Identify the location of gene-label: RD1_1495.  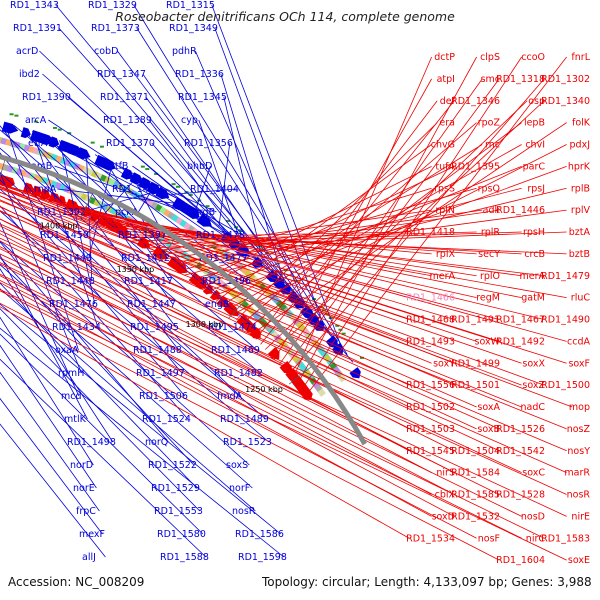
(154, 327).